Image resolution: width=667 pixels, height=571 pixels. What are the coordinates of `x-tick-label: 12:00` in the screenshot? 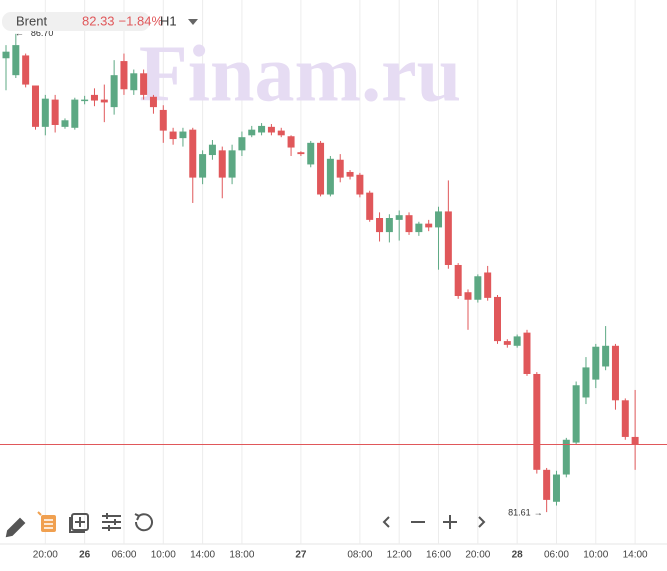 It's located at (399, 555).